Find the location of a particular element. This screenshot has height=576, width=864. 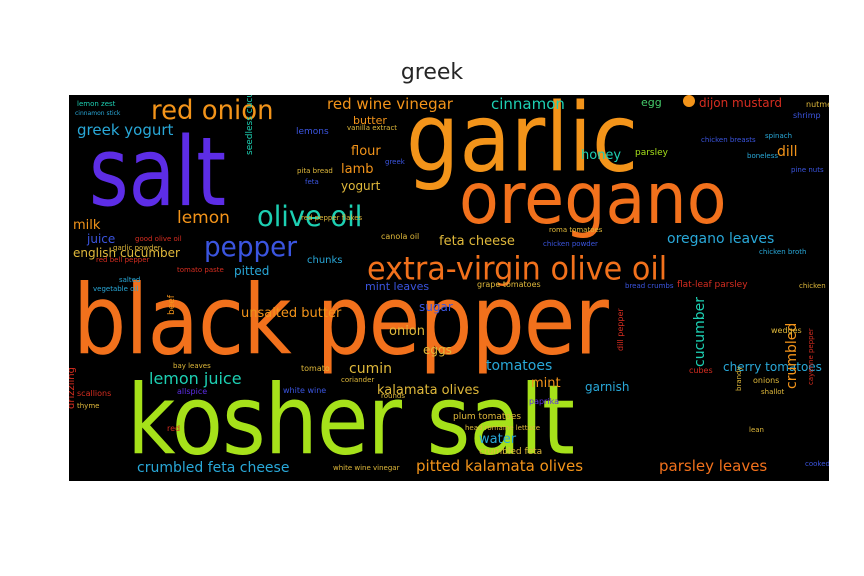

word-cayenne-pepper: cayenne pepper is located at coordinates (811, 356).